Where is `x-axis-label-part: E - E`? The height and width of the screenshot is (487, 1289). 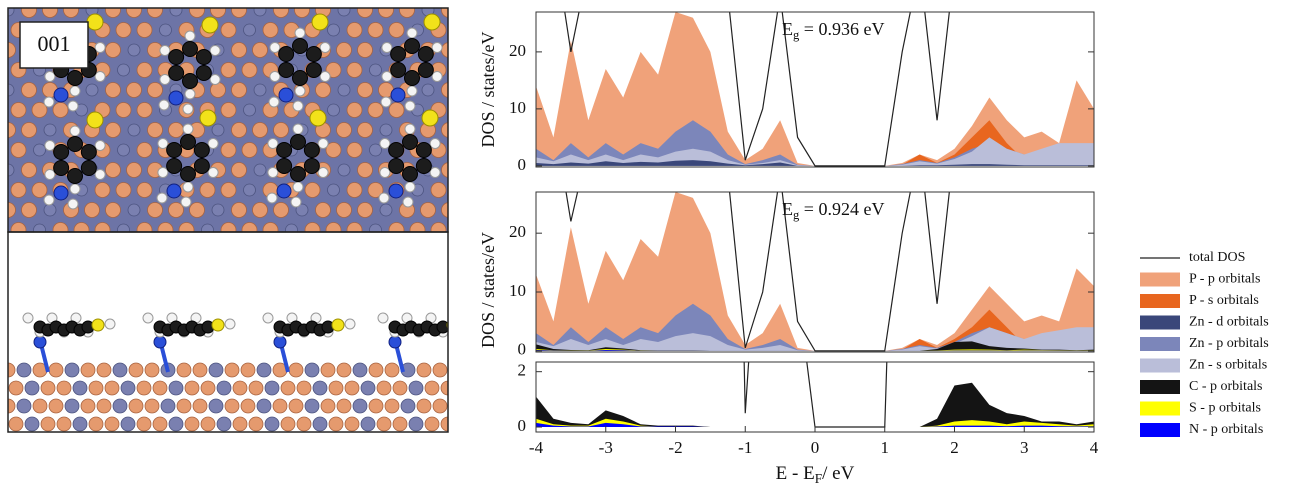
x-axis-label-part: E - E is located at coordinates (795, 473).